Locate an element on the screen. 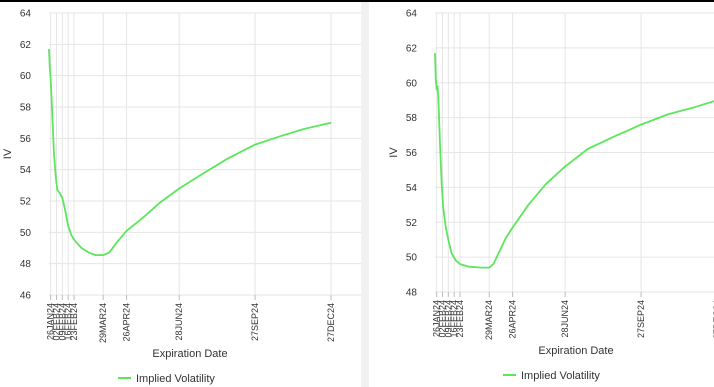 The width and height of the screenshot is (714, 387). top-border is located at coordinates (357, 1).